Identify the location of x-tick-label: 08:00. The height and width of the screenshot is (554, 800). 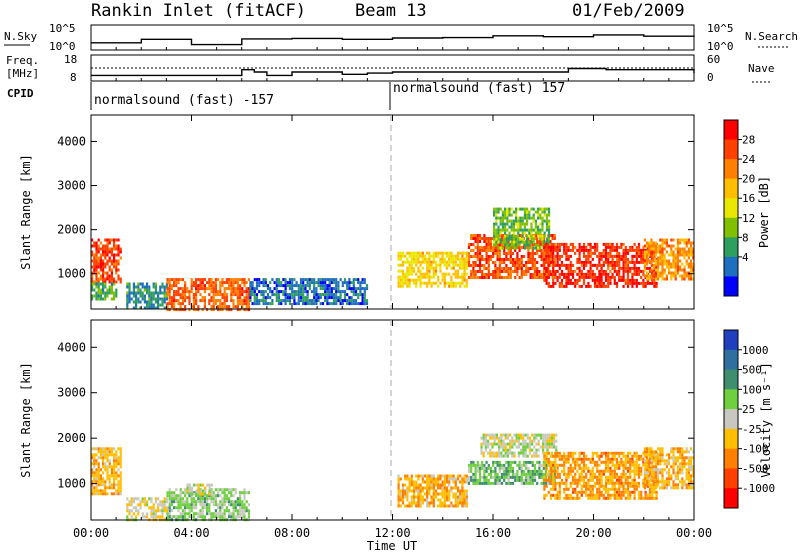
(292, 533).